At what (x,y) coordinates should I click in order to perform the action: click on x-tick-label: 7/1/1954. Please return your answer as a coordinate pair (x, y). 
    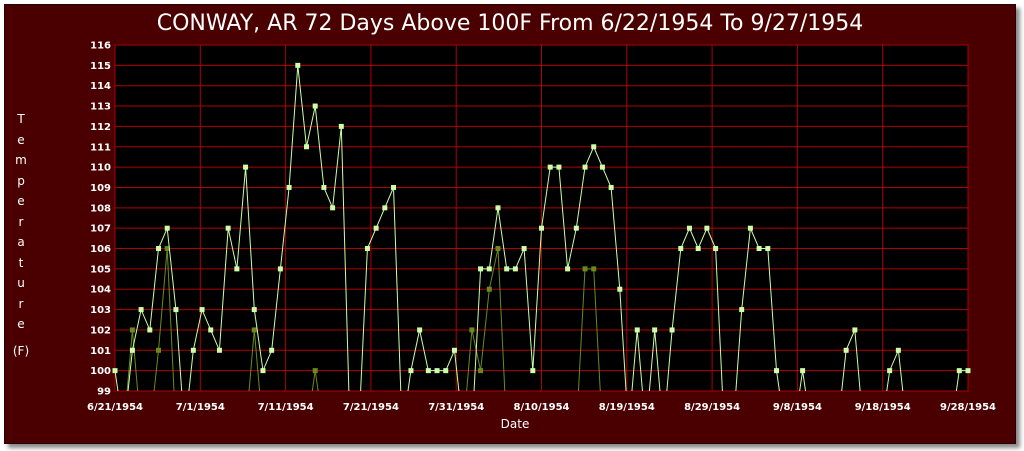
    Looking at the image, I should click on (200, 407).